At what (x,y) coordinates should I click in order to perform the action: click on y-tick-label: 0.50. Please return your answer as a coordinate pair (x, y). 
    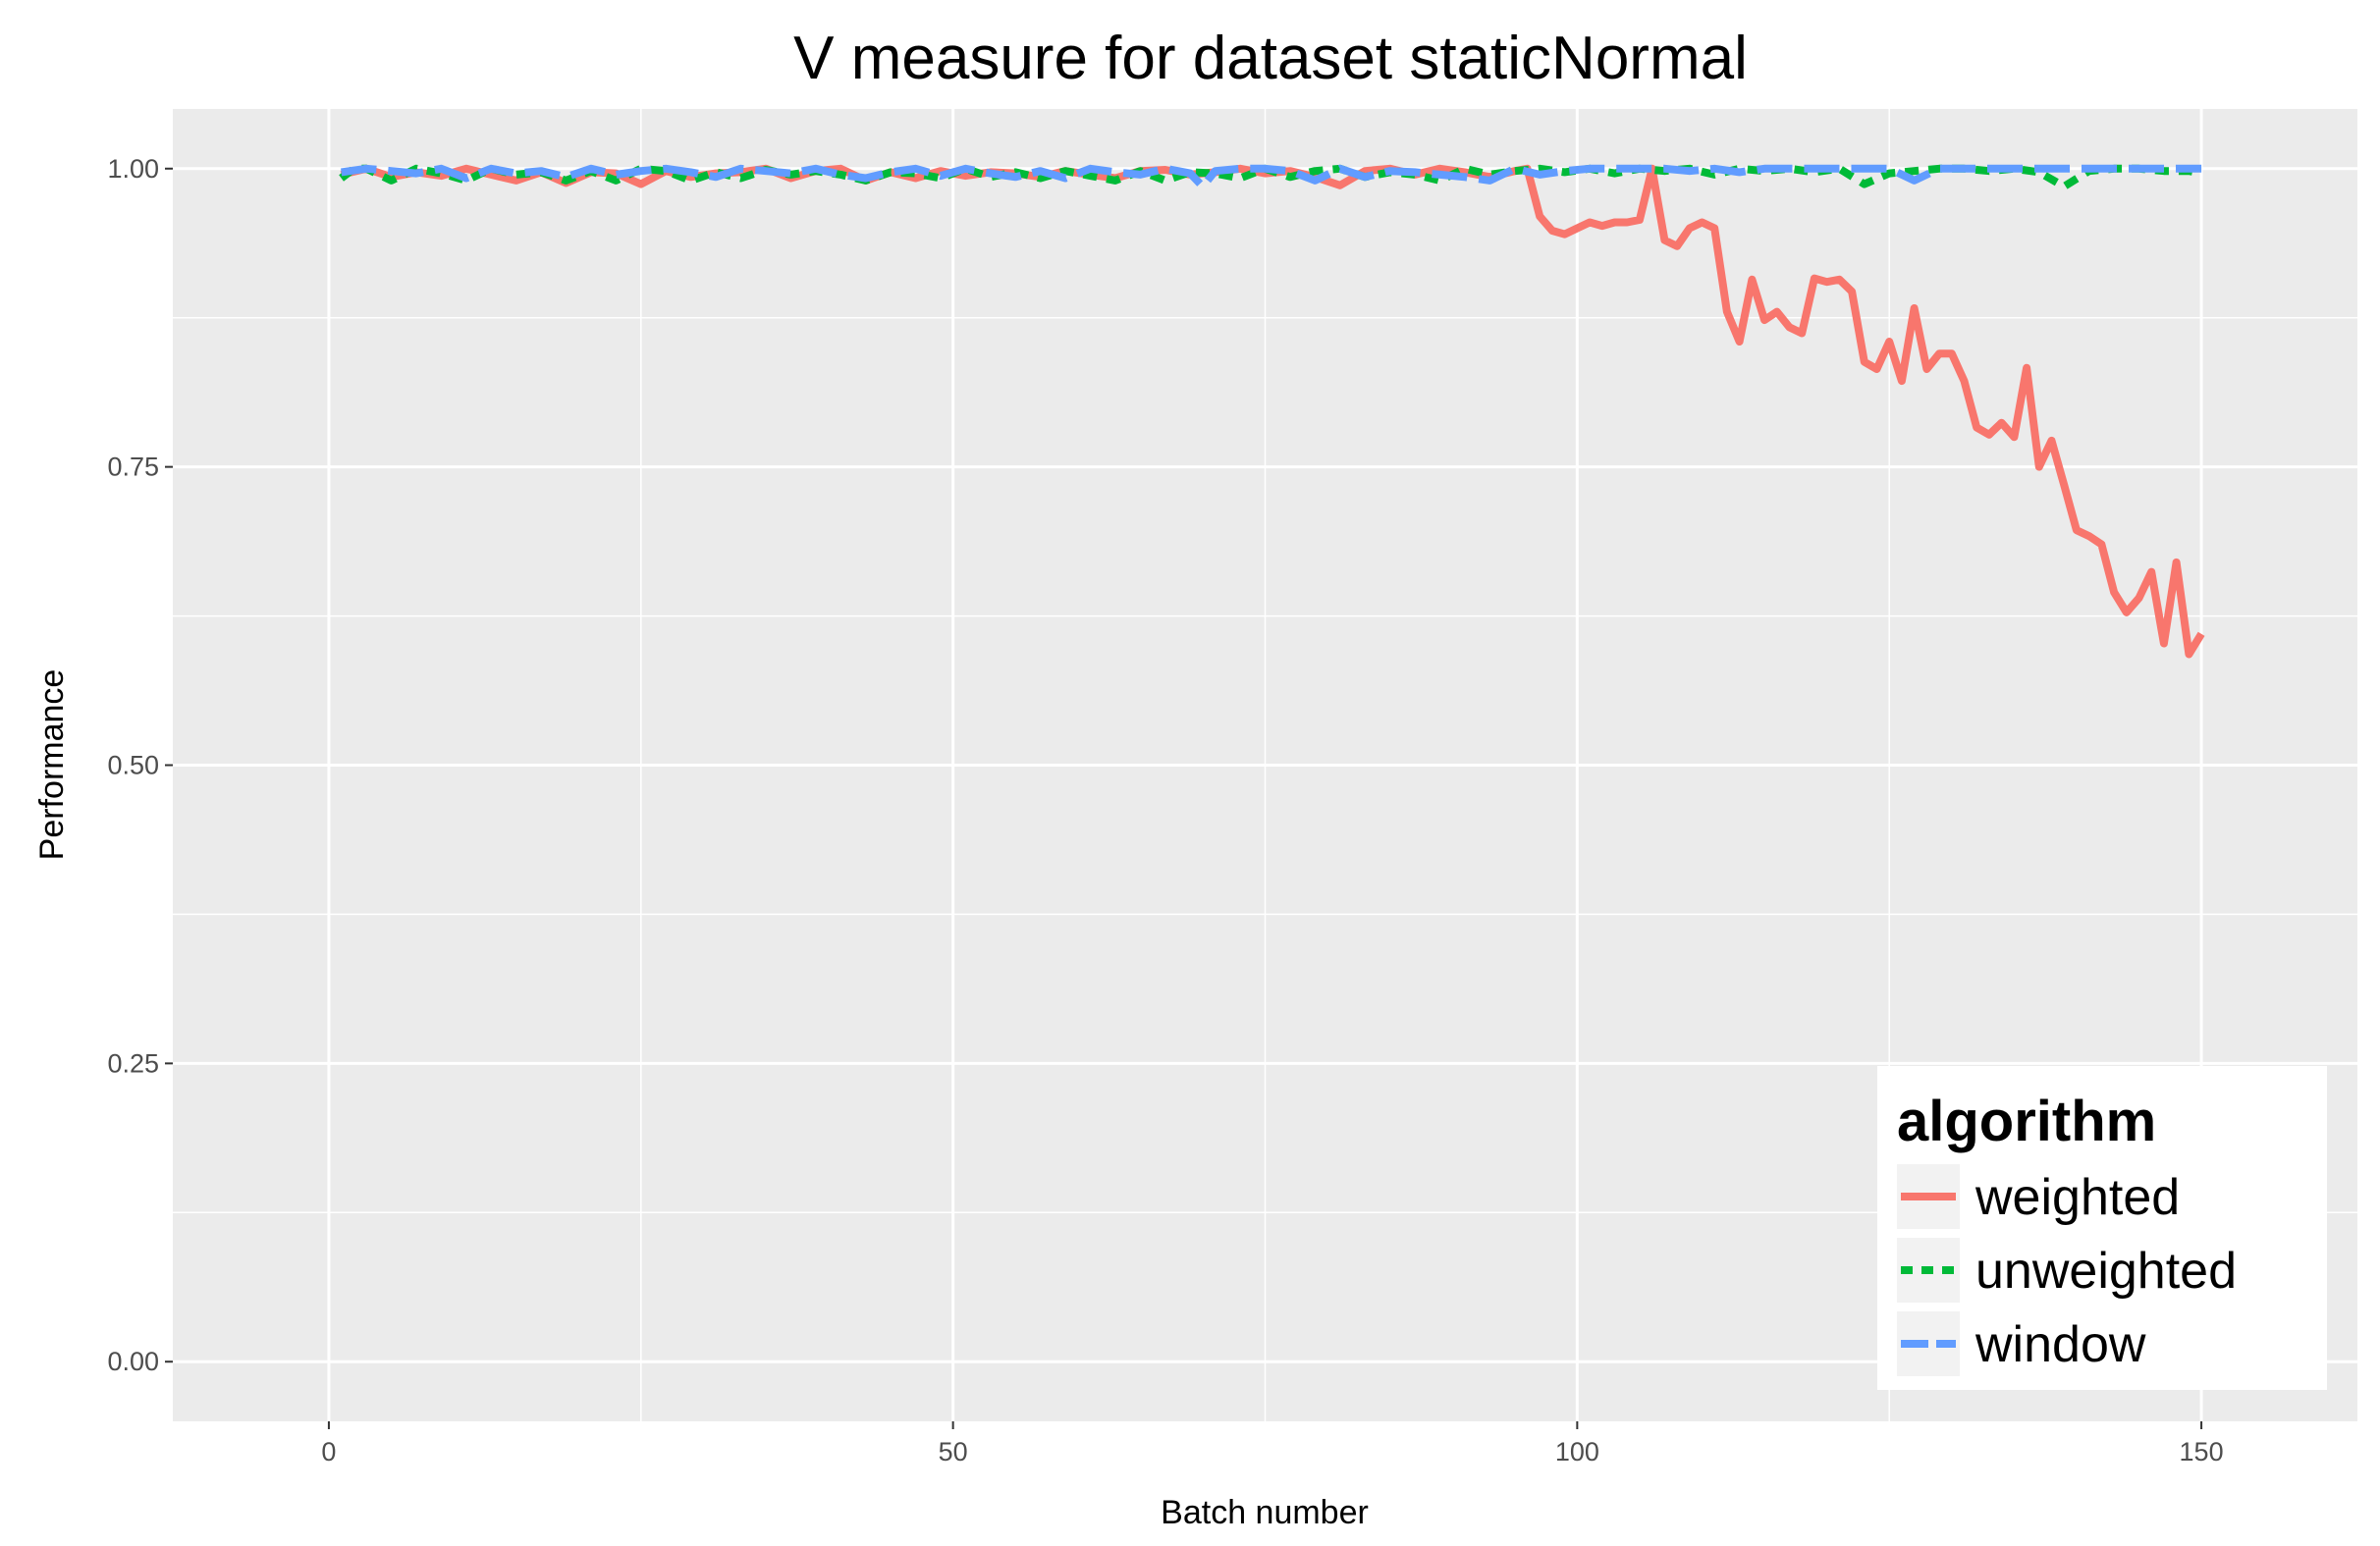
    Looking at the image, I should click on (133, 765).